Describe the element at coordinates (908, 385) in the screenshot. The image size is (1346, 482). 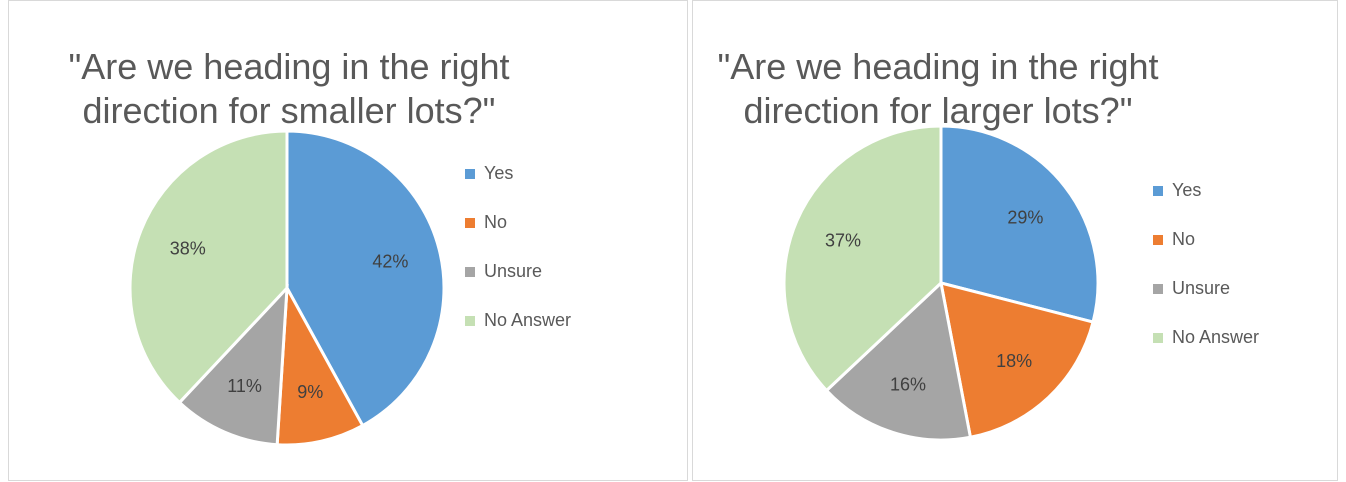
I see `data-label: 16%` at that location.